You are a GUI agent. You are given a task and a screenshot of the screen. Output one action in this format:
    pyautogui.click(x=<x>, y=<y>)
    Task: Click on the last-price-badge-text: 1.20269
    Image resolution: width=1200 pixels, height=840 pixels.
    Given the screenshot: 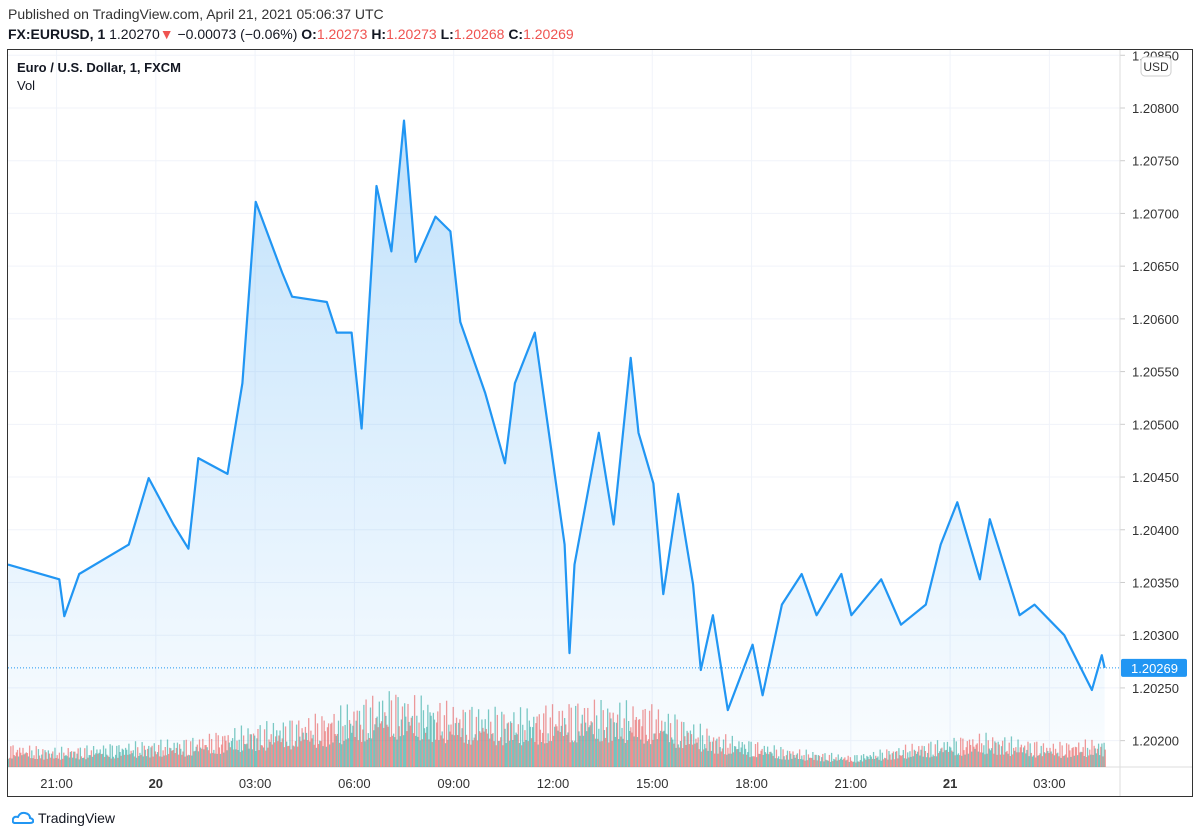 What is the action you would take?
    pyautogui.click(x=1154, y=668)
    